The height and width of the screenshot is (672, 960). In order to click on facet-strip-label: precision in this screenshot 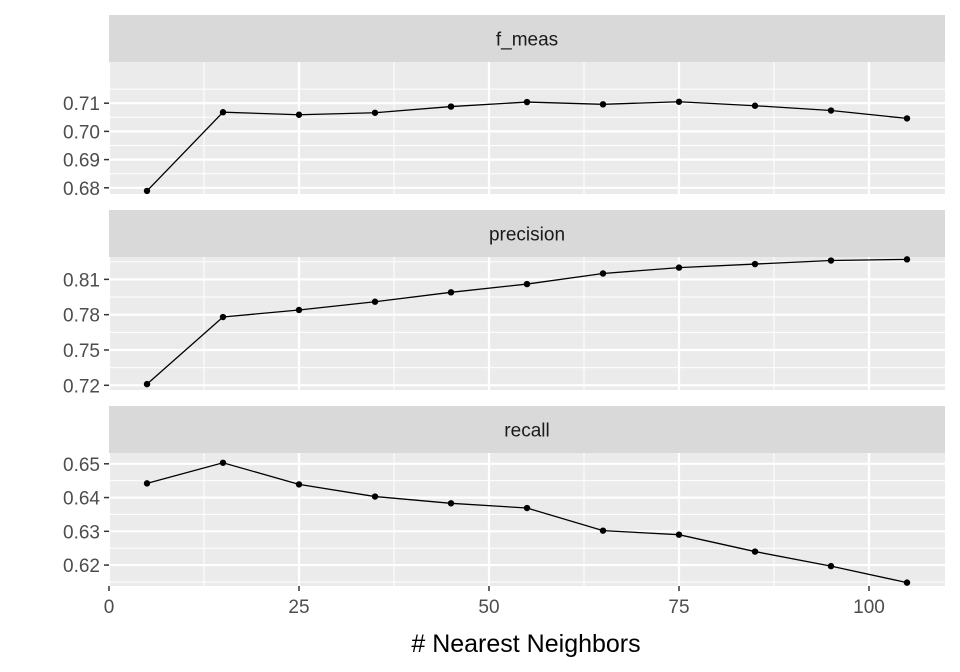, I will do `click(527, 235)`.